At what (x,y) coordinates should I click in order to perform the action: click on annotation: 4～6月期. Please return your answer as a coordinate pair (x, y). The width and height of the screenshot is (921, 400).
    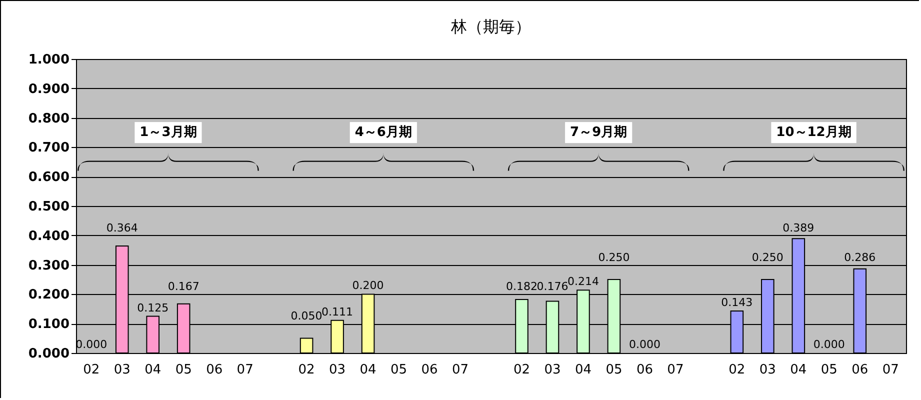
    Looking at the image, I should click on (383, 132).